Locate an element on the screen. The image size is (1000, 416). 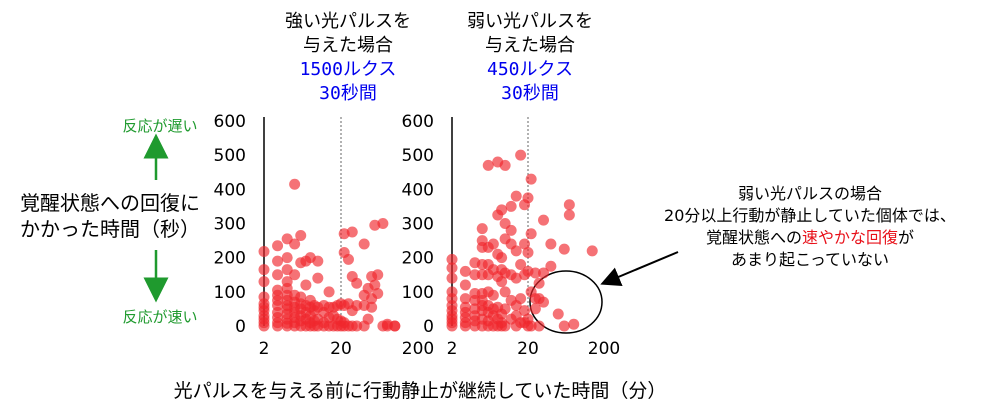
annotation-line-3: 覚醒状態への速やかな回復が is located at coordinates (810, 238).